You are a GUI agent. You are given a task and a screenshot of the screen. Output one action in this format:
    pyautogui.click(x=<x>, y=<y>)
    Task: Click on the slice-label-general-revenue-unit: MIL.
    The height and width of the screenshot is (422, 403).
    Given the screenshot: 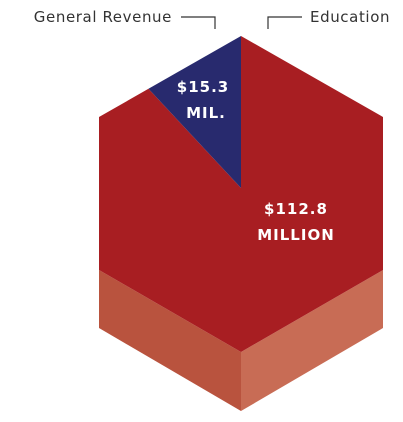 What is the action you would take?
    pyautogui.click(x=206, y=113)
    